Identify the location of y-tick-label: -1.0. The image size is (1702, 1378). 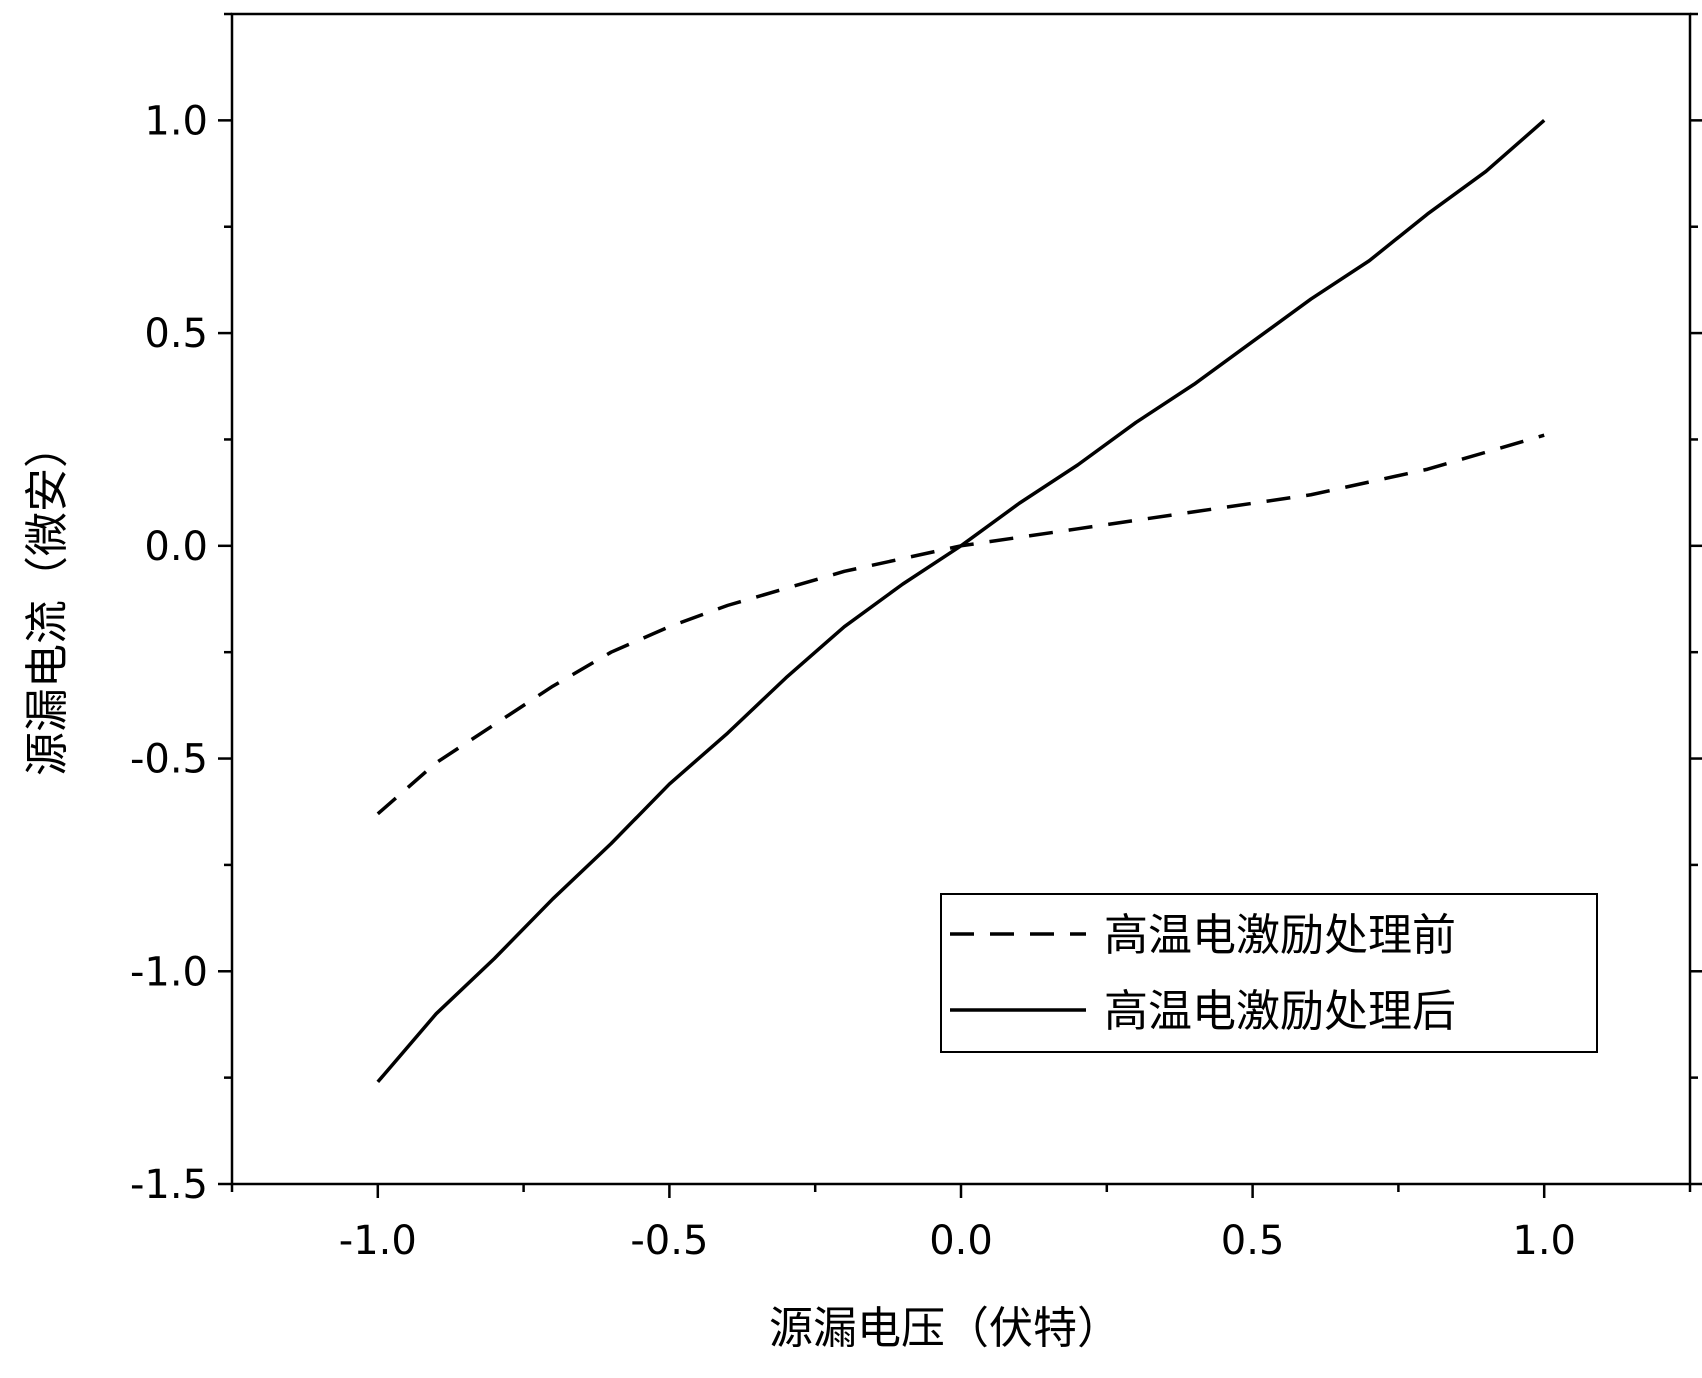
(169, 972).